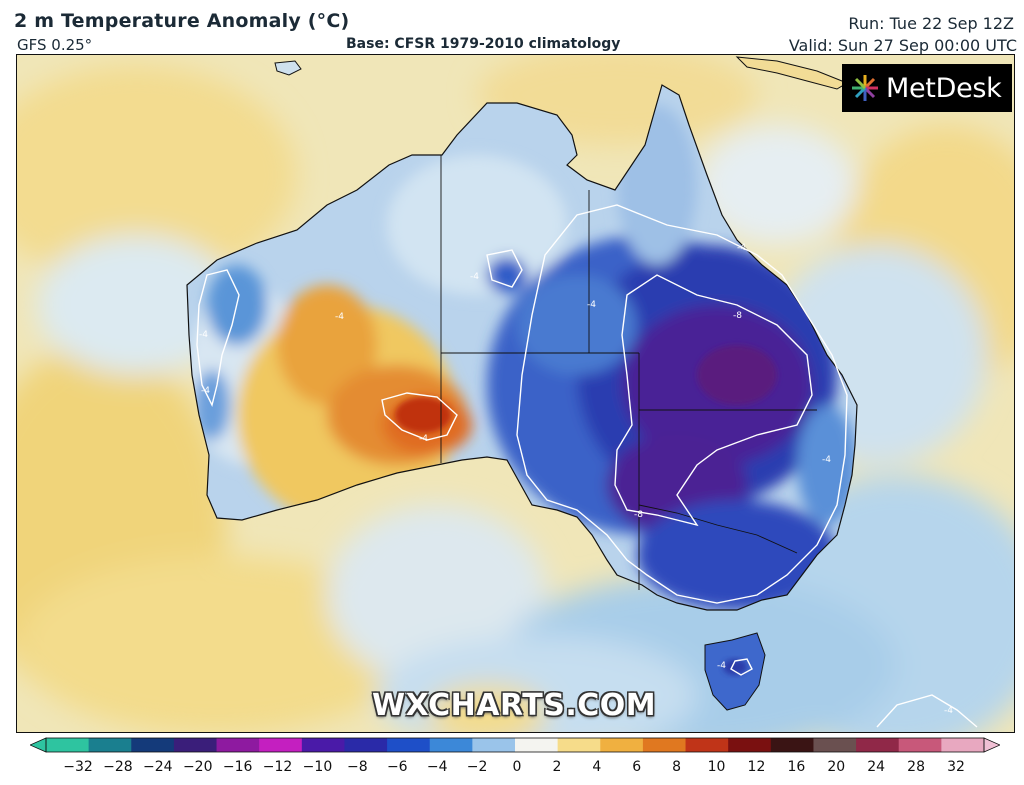 The height and width of the screenshot is (785, 1024). I want to click on colorbar-tick-label: 6, so click(637, 767).